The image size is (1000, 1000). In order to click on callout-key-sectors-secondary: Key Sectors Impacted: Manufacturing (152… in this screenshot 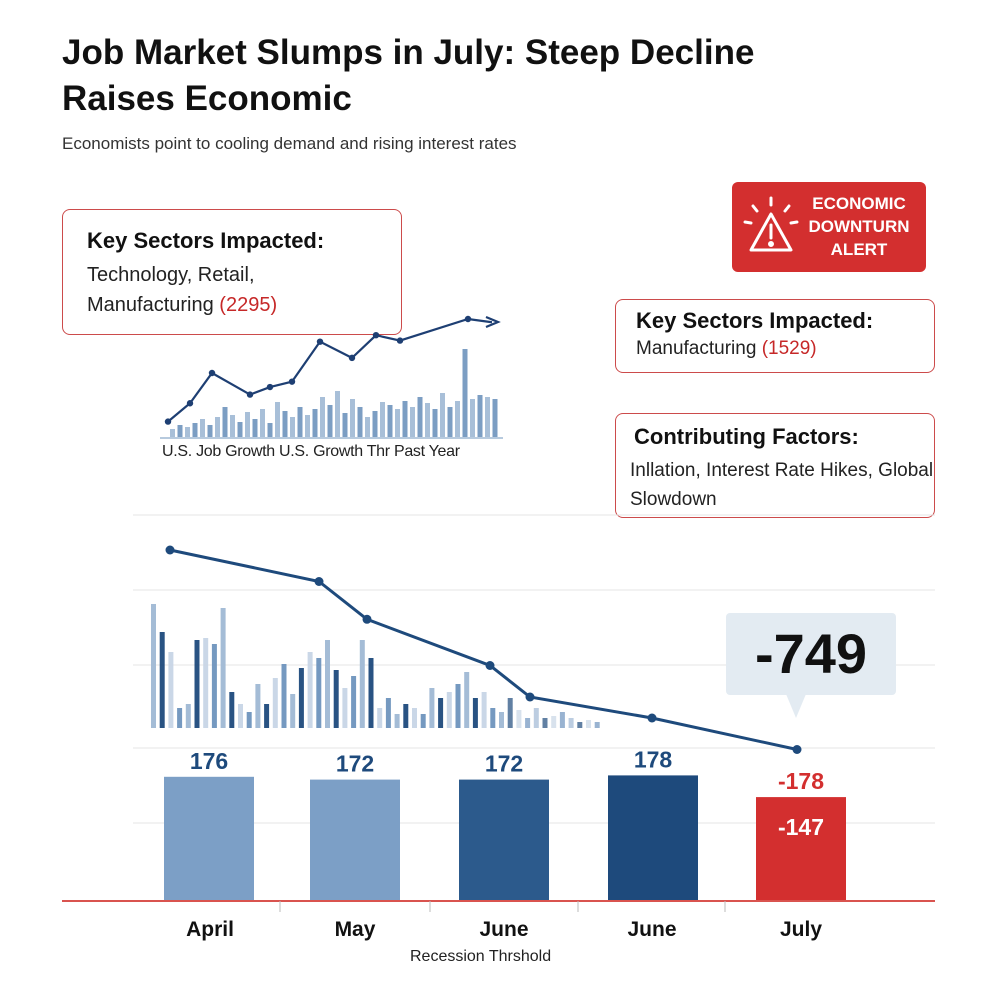, I will do `click(775, 336)`.